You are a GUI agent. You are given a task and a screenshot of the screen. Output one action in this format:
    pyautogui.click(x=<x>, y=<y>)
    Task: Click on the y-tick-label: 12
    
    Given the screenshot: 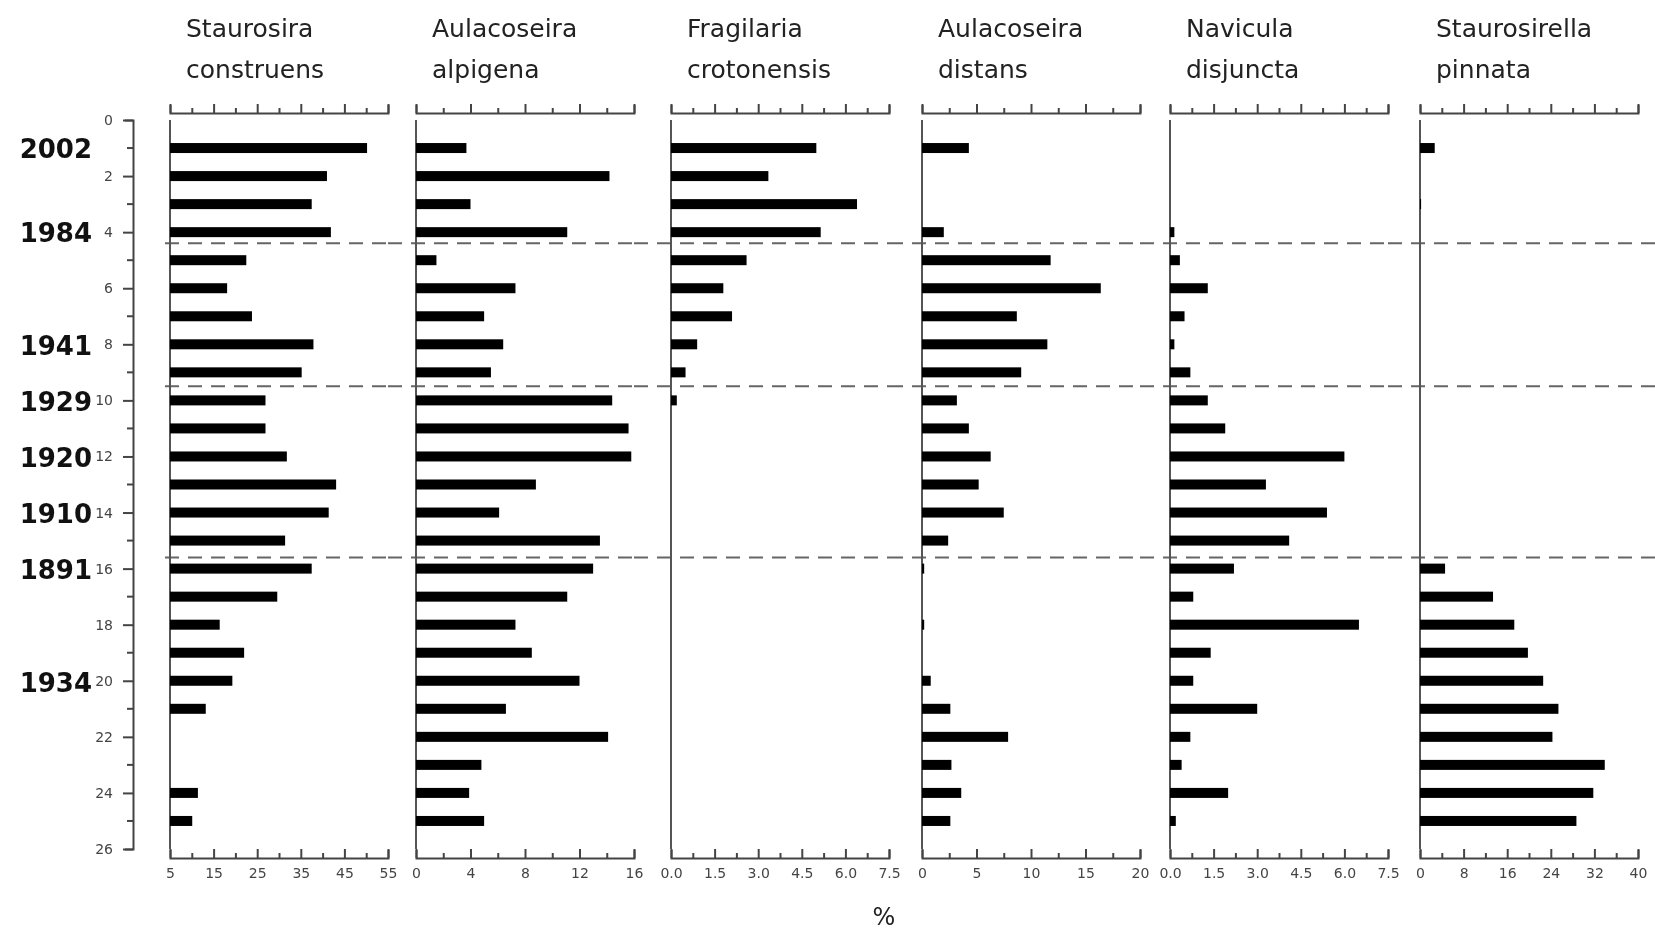 What is the action you would take?
    pyautogui.click(x=104, y=456)
    